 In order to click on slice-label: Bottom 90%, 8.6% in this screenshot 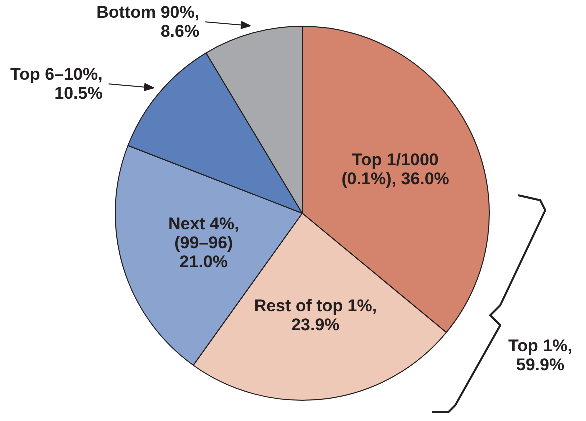, I will do `click(148, 22)`.